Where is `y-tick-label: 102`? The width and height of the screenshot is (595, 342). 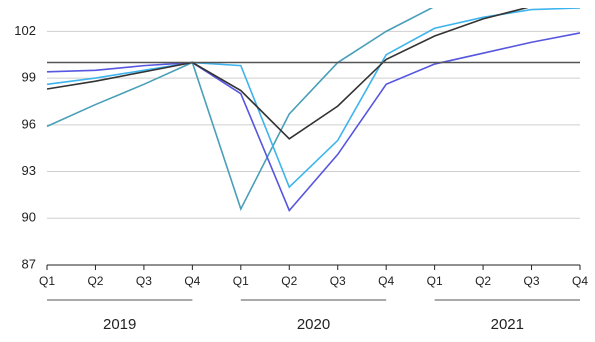
y-tick-label: 102 is located at coordinates (25, 30).